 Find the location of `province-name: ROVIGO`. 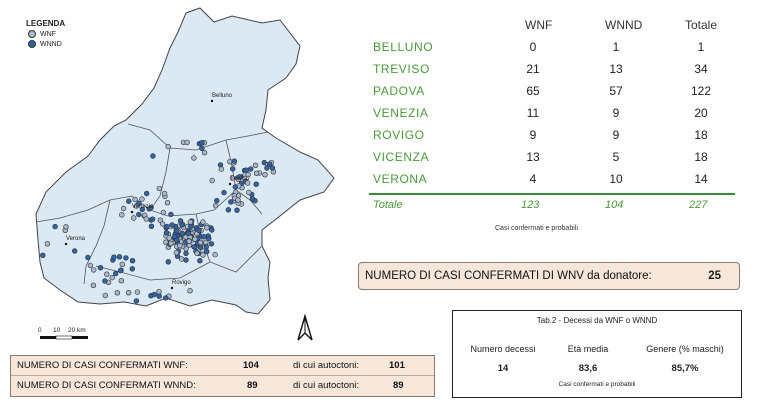

province-name: ROVIGO is located at coordinates (399, 135).